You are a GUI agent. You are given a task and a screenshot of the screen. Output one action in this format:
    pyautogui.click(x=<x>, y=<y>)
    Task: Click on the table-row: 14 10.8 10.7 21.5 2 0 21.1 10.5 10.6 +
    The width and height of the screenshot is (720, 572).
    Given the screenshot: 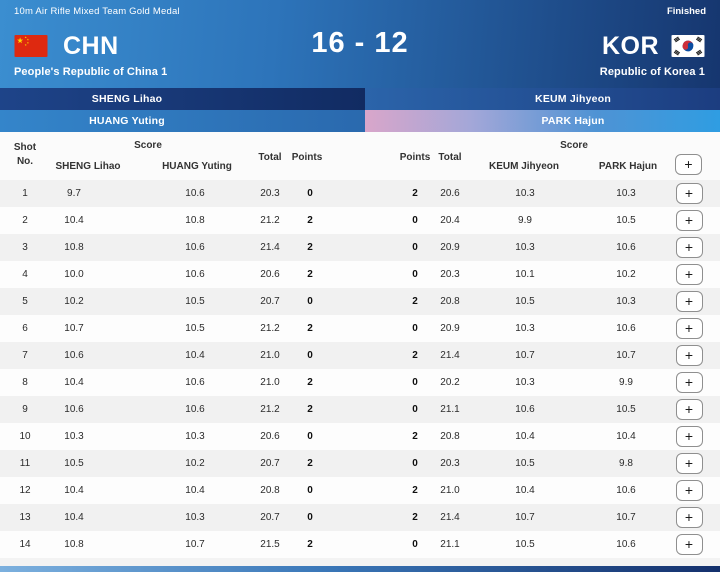 What is the action you would take?
    pyautogui.click(x=360, y=544)
    